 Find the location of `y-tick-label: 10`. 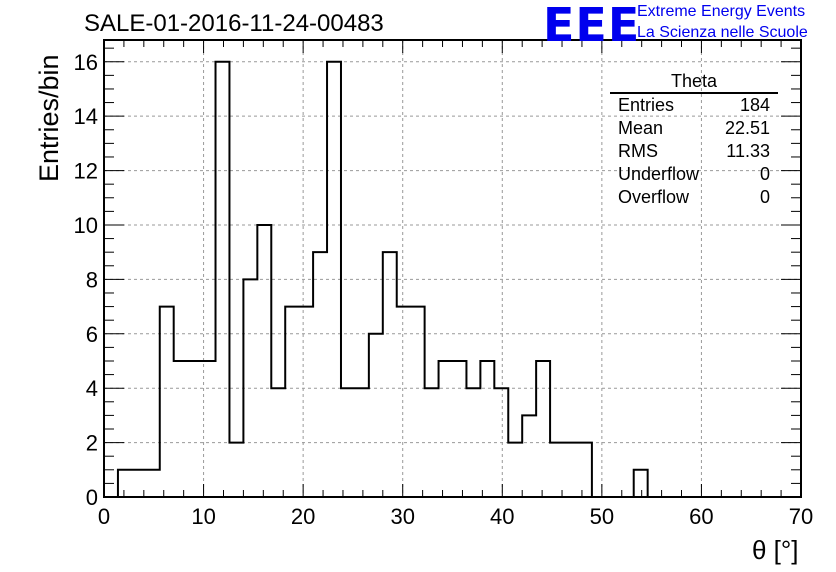

y-tick-label: 10 is located at coordinates (86, 225).